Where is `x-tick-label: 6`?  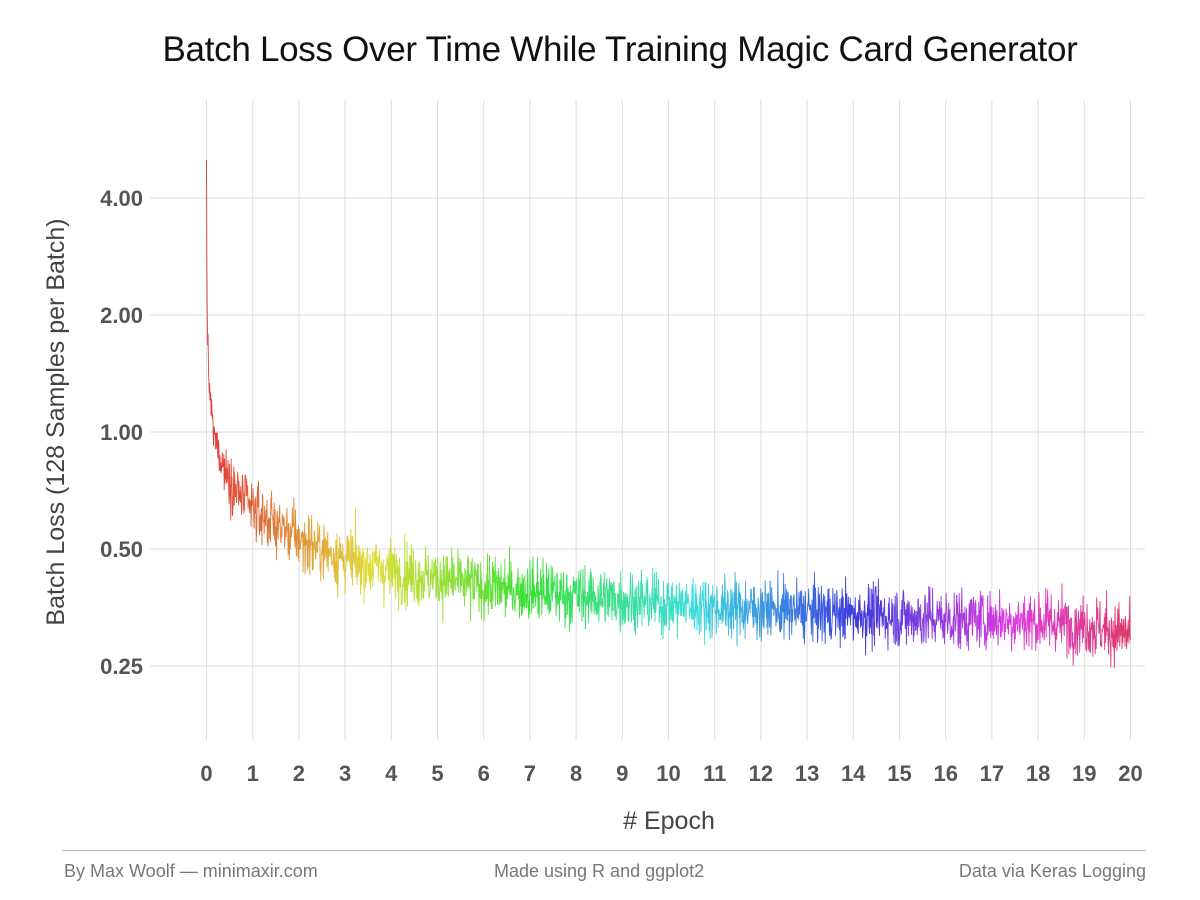 x-tick-label: 6 is located at coordinates (484, 773).